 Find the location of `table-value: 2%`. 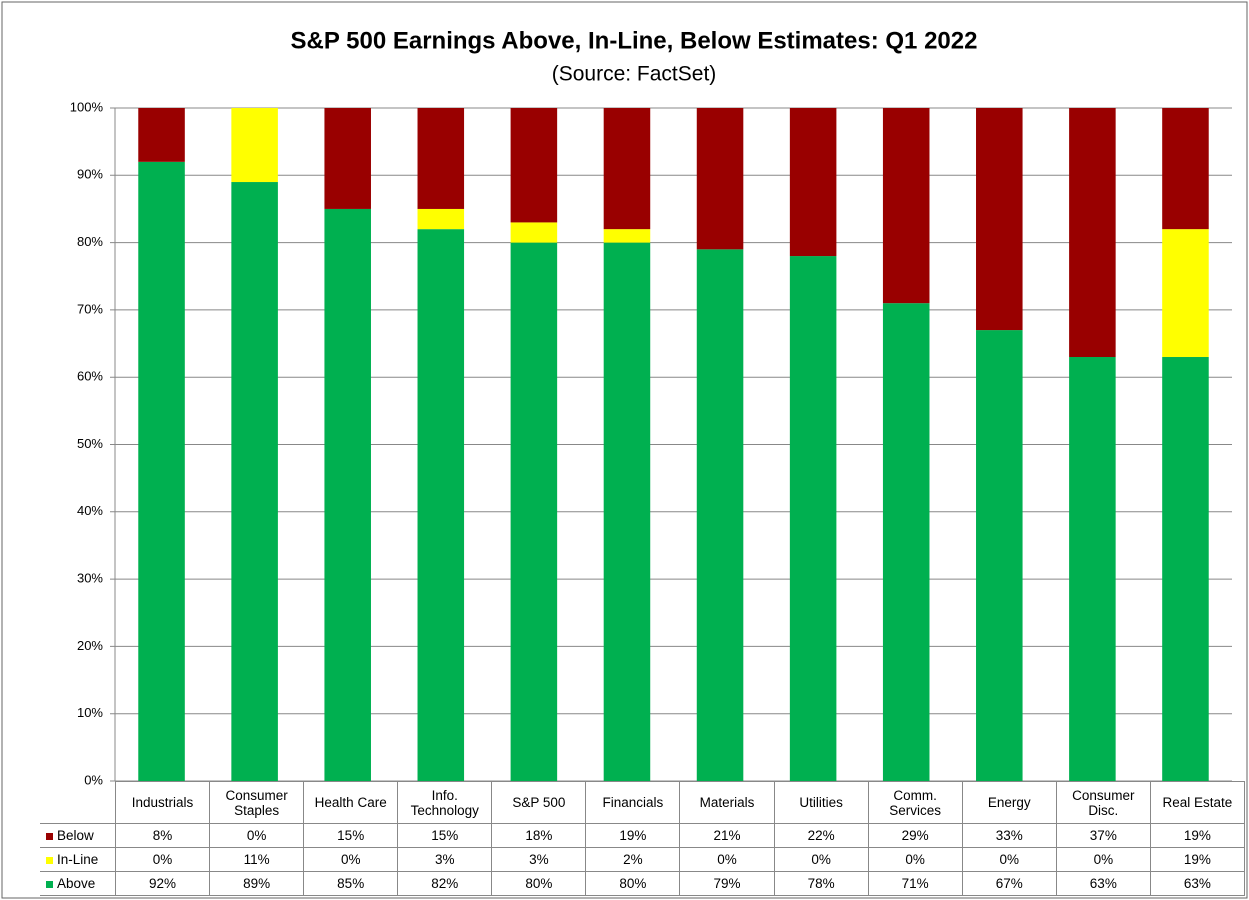

table-value: 2% is located at coordinates (633, 859).